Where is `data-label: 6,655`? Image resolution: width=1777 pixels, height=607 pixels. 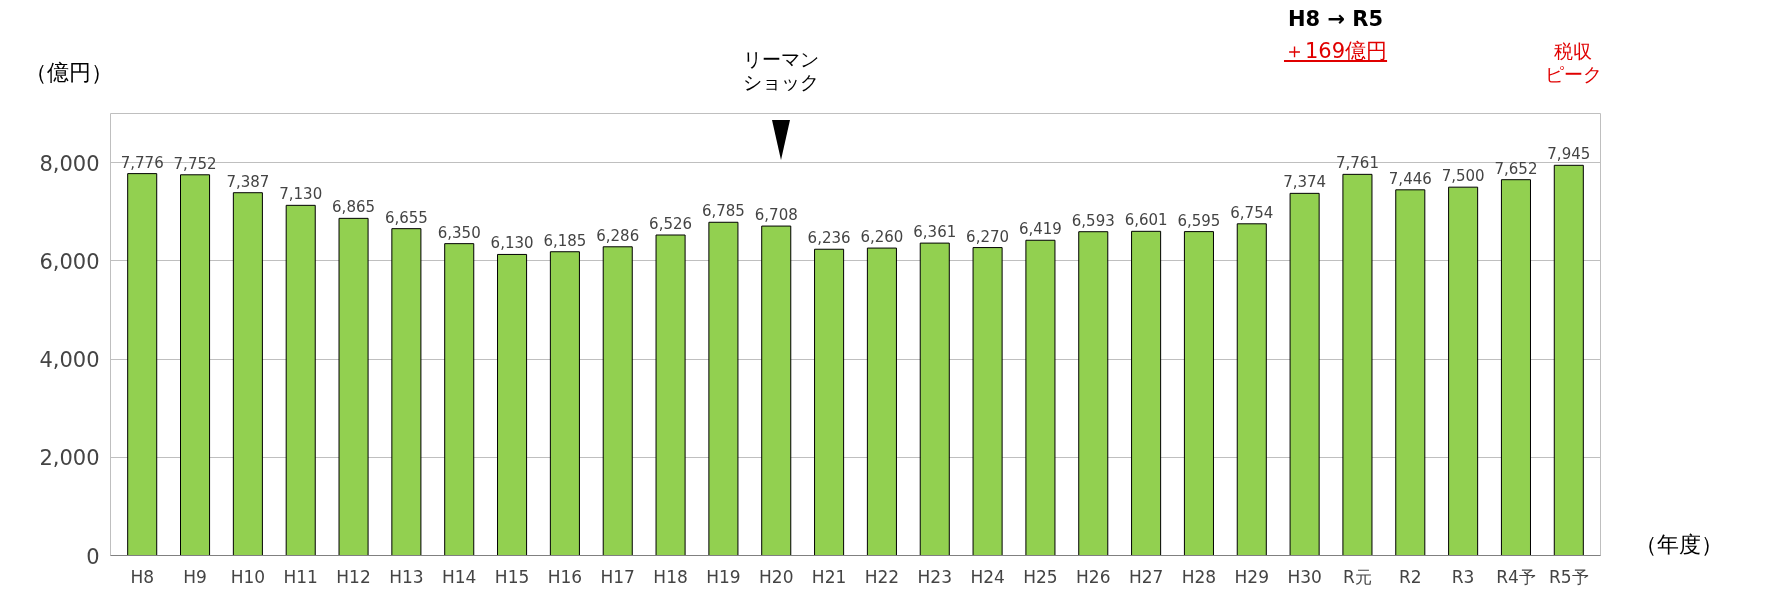 data-label: 6,655 is located at coordinates (406, 217).